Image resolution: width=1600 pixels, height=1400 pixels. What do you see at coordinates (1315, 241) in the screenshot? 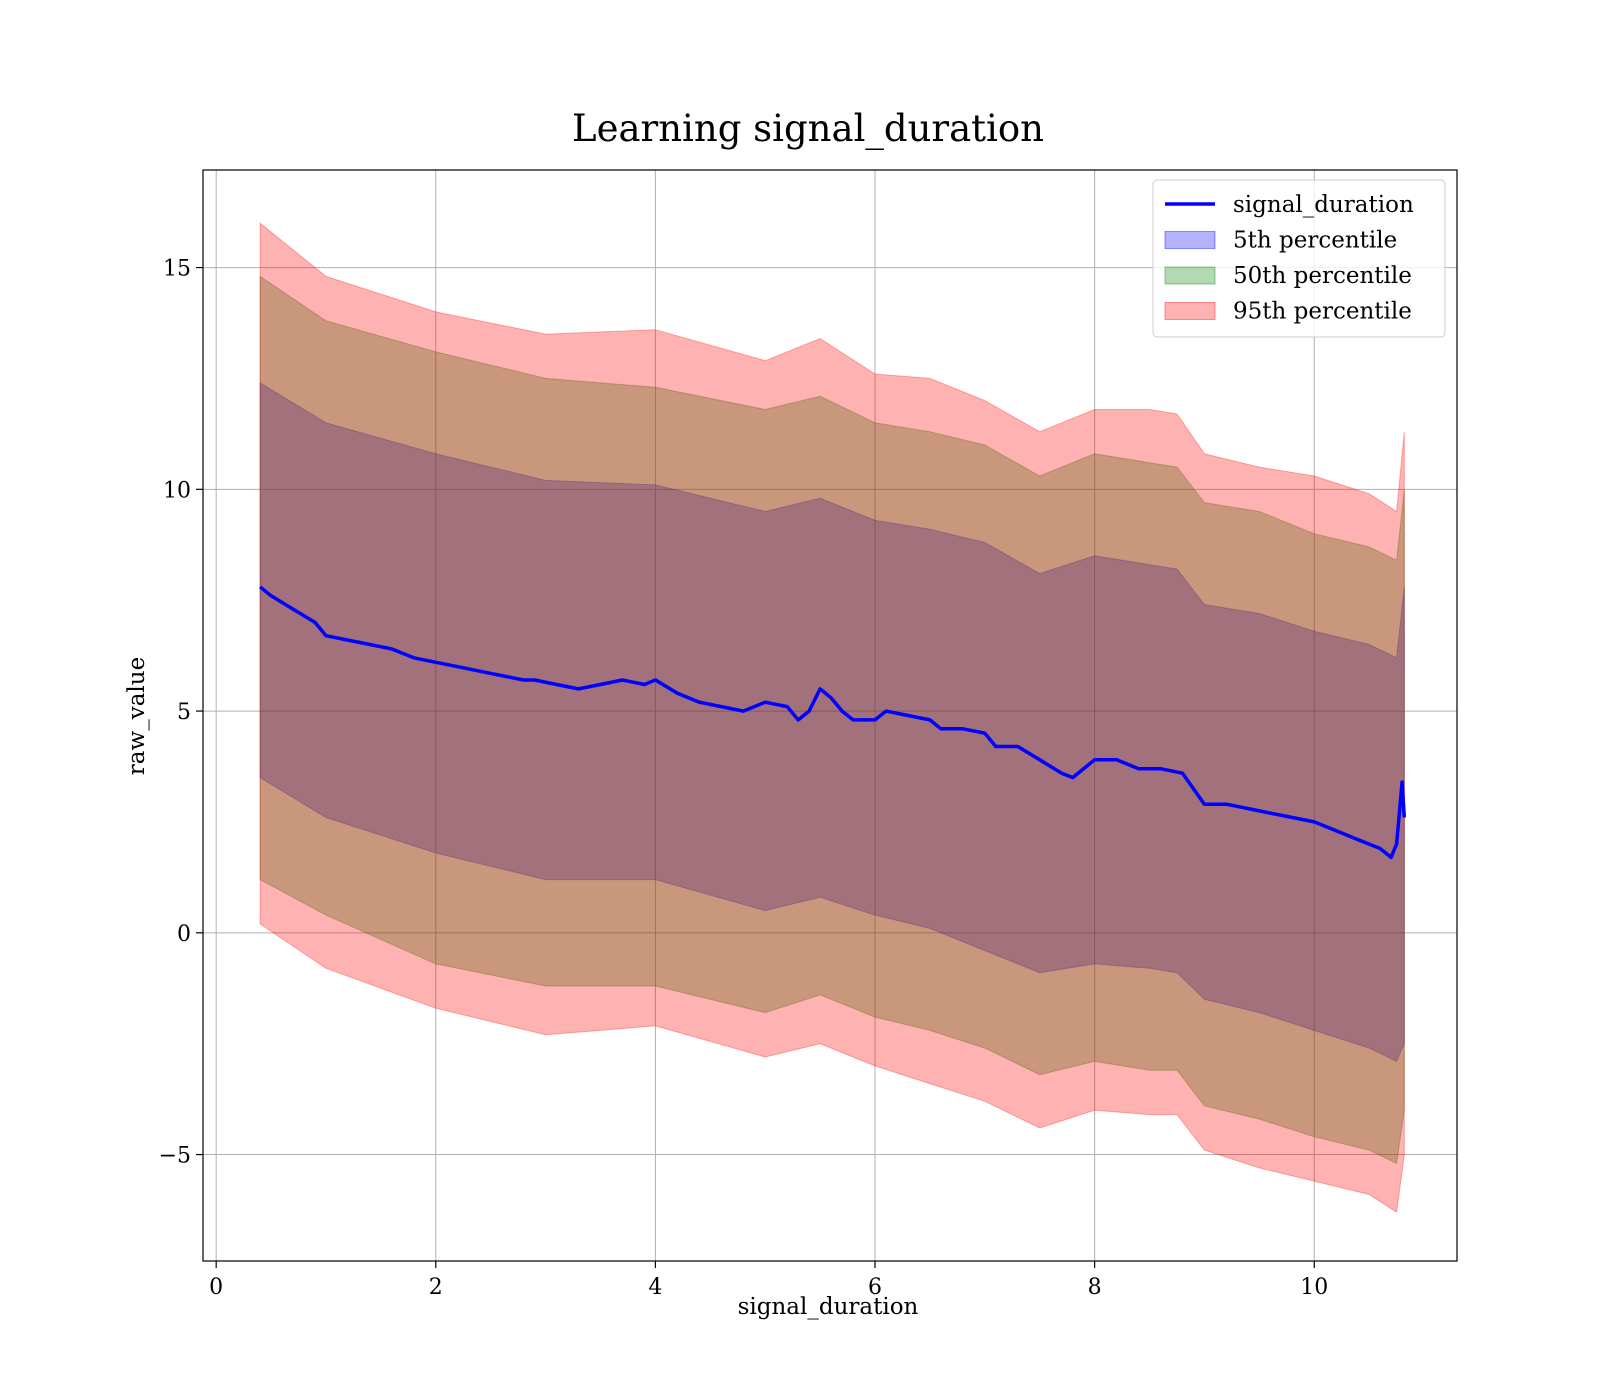
I see `legend-label: 5th percentile` at bounding box center [1315, 241].